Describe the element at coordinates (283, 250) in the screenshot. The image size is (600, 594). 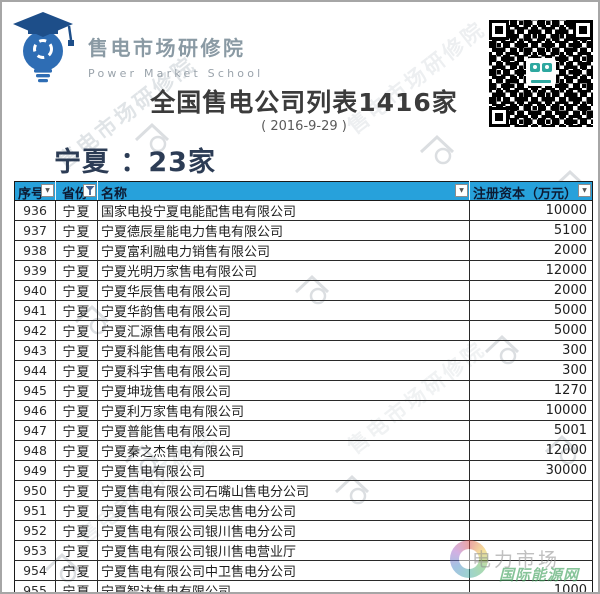
I see `cell-name: 宁夏富利融电力销售有限公司` at that location.